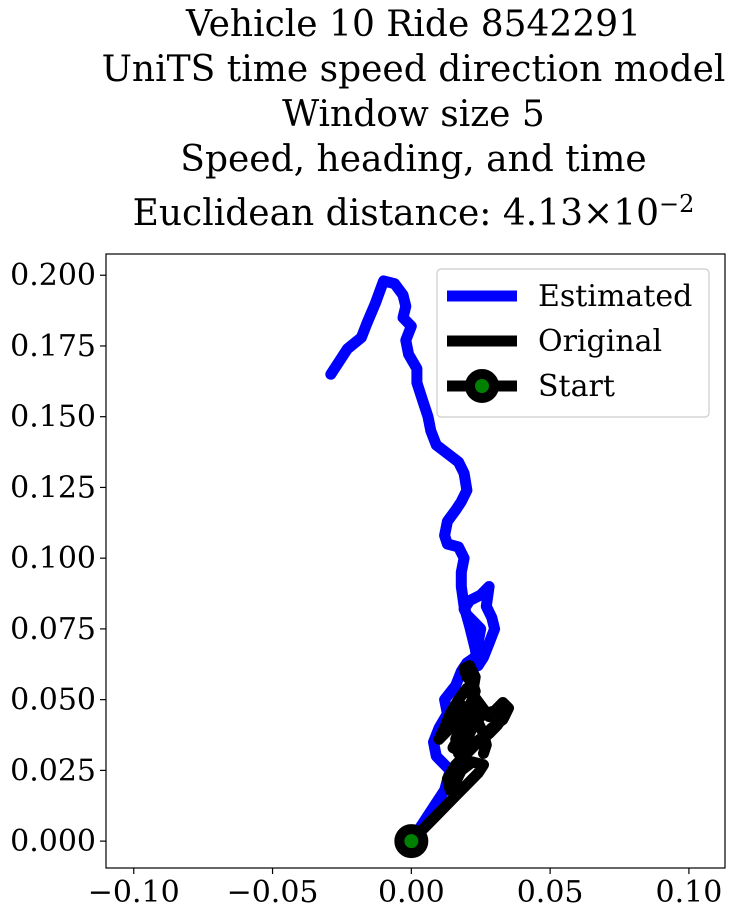  Describe the element at coordinates (615, 296) in the screenshot. I see `legend-label-estimated: Estimated` at that location.